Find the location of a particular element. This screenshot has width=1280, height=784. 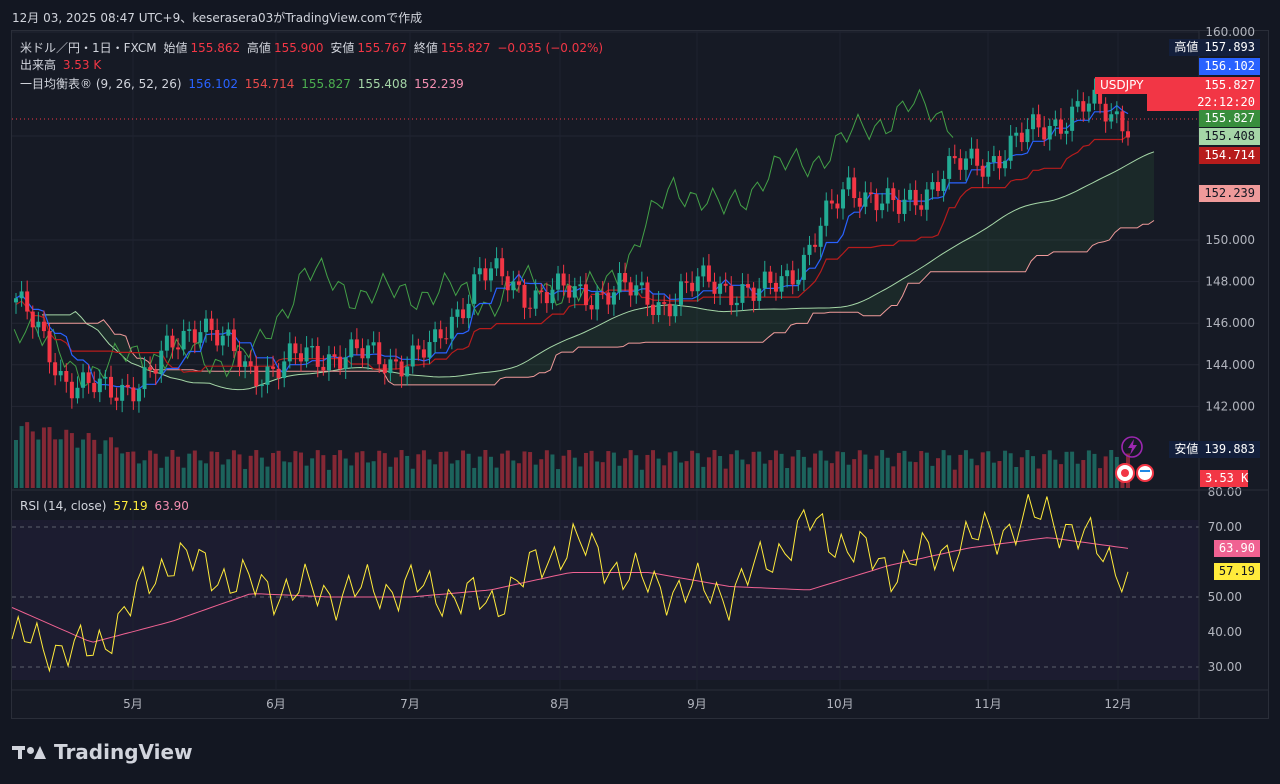

flag-icon is located at coordinates (1145, 473).